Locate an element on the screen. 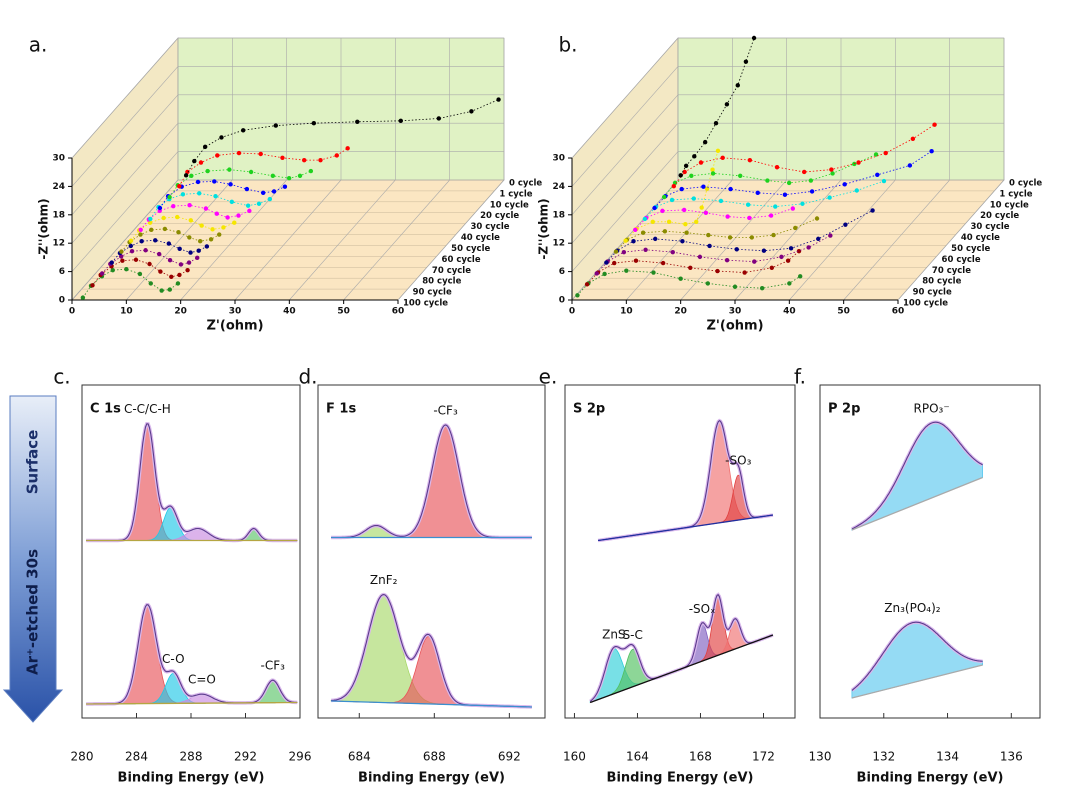 The image size is (1080, 805). y-axis-label: -Z''(ohm) is located at coordinates (44, 228).